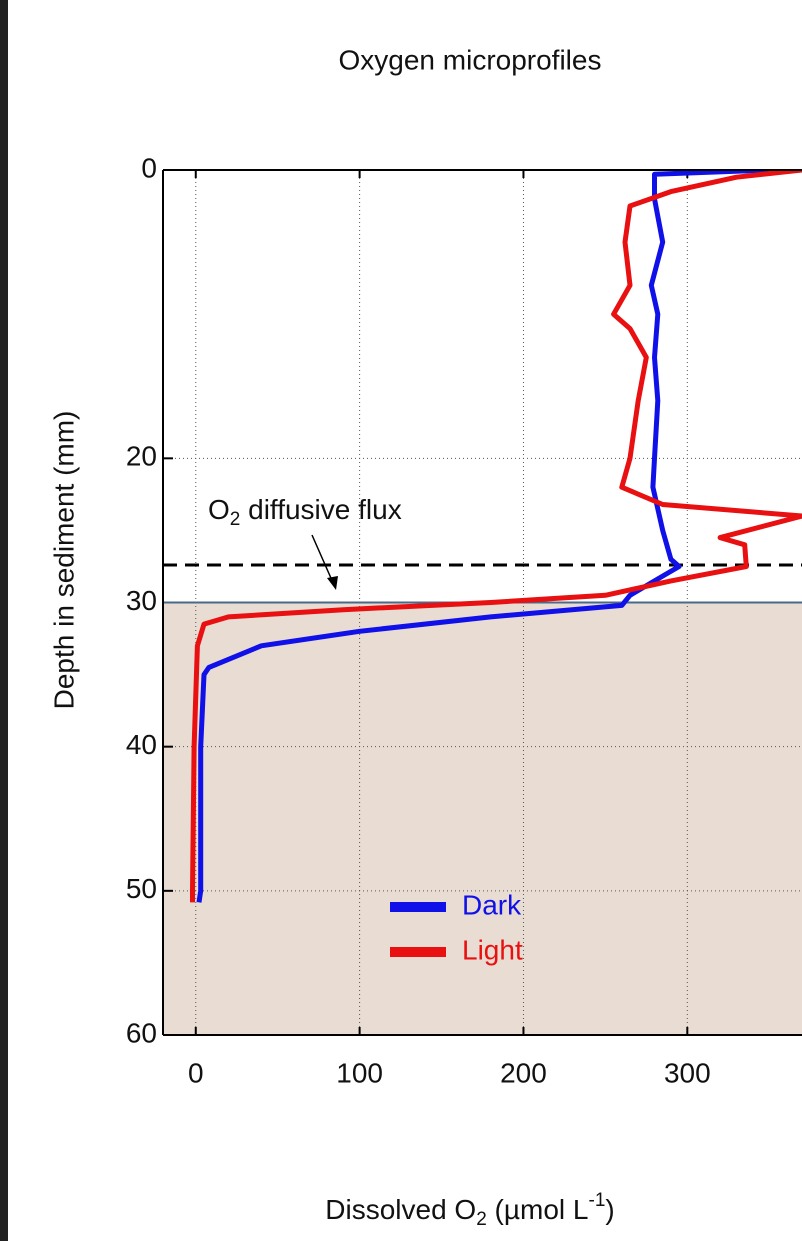 This screenshot has width=802, height=1241. What do you see at coordinates (320, 509) in the screenshot?
I see `annotation-rest: diffusive flux` at bounding box center [320, 509].